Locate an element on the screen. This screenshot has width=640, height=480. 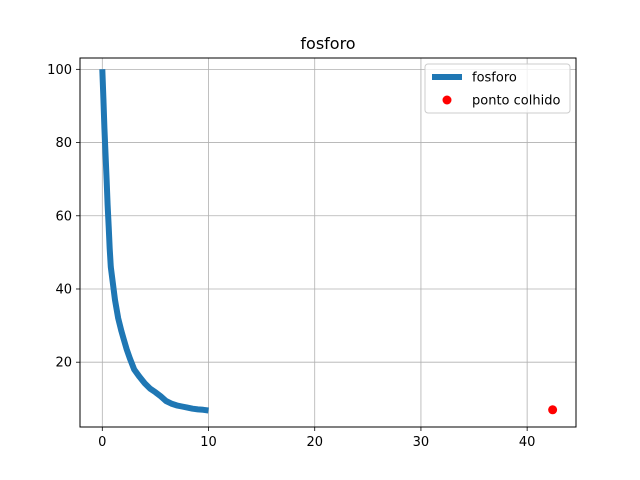
legend-label: ponto colhido is located at coordinates (516, 101).